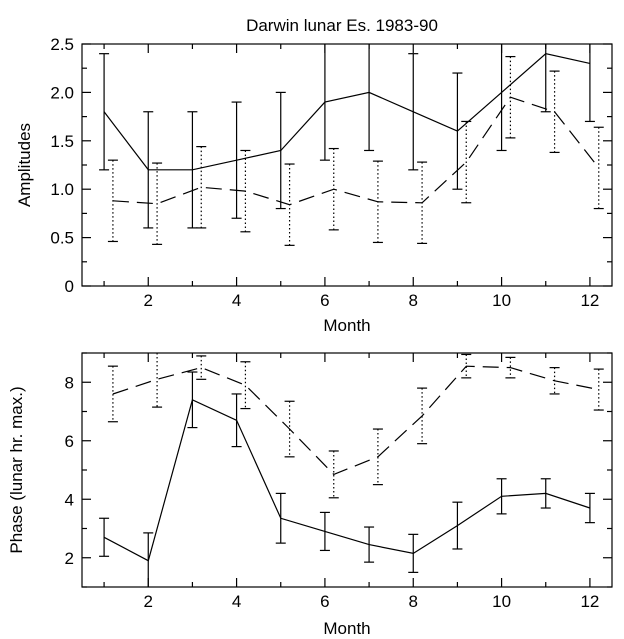  Describe the element at coordinates (62, 189) in the screenshot. I see `y-tick-label: 1.0` at that location.